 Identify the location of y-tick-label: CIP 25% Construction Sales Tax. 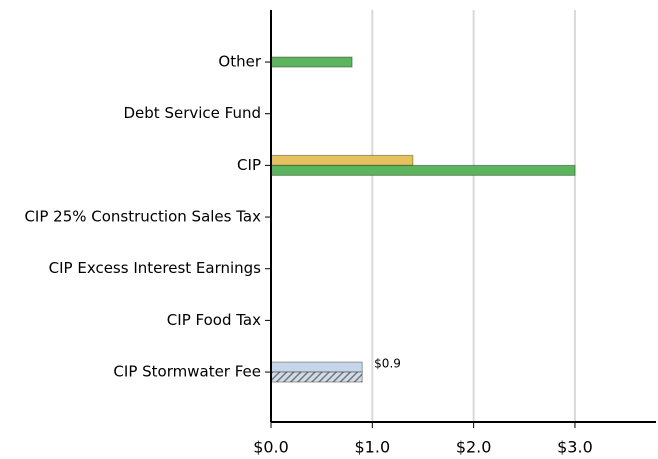
(142, 217).